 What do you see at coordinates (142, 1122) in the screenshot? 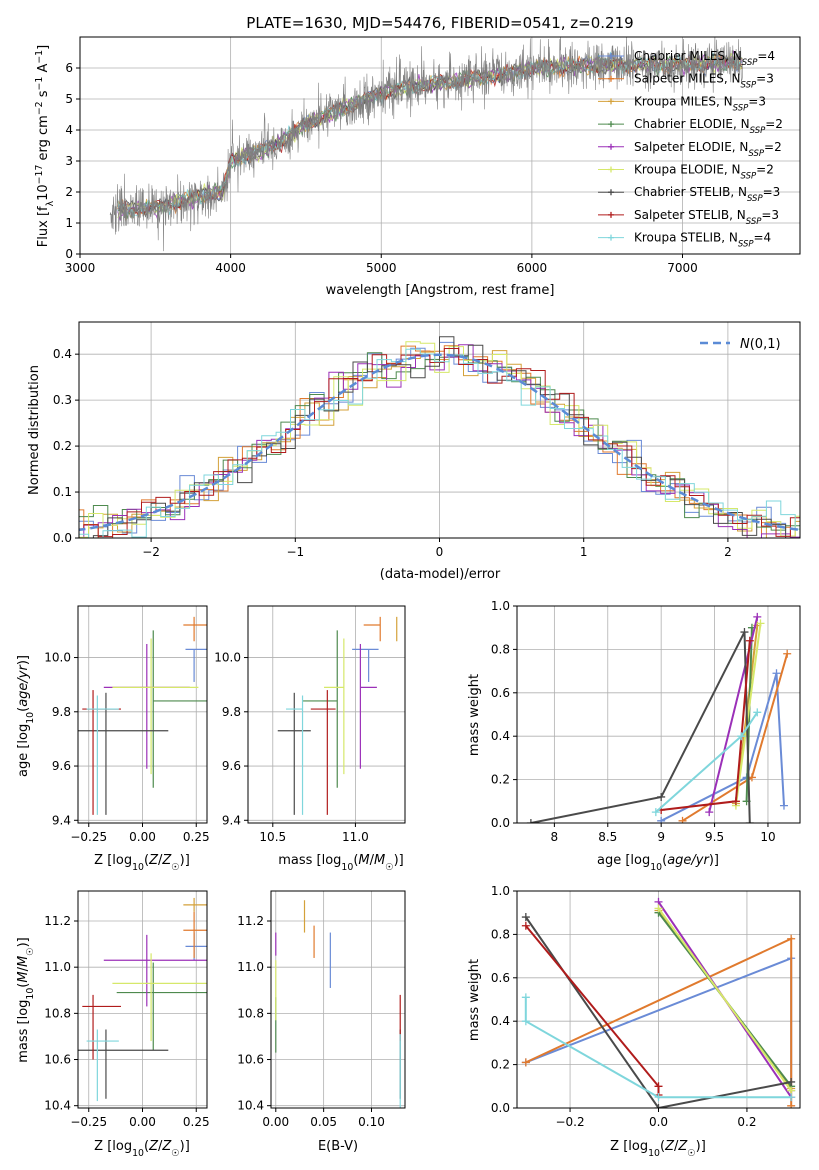
I see `mass-vs-z-xtick-label-1: 0.00` at bounding box center [142, 1122].